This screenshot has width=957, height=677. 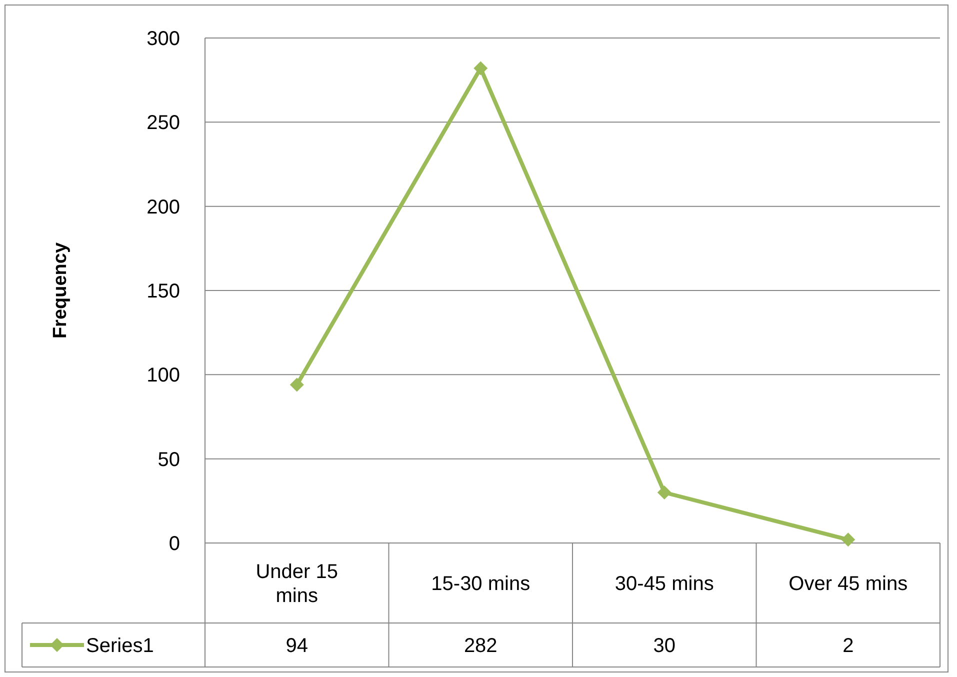 What do you see at coordinates (163, 39) in the screenshot?
I see `y-tick-label: 300` at bounding box center [163, 39].